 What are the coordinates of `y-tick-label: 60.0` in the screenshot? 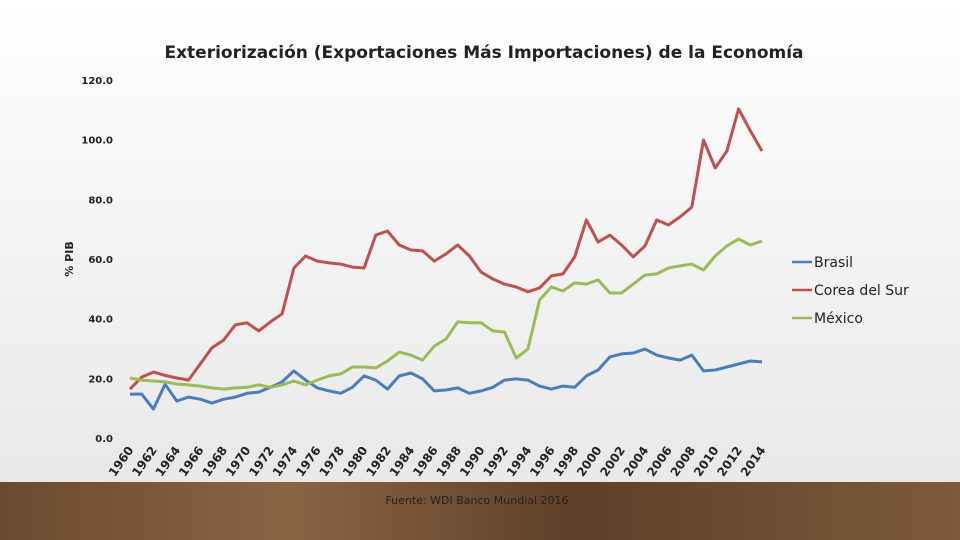 It's located at (100, 260).